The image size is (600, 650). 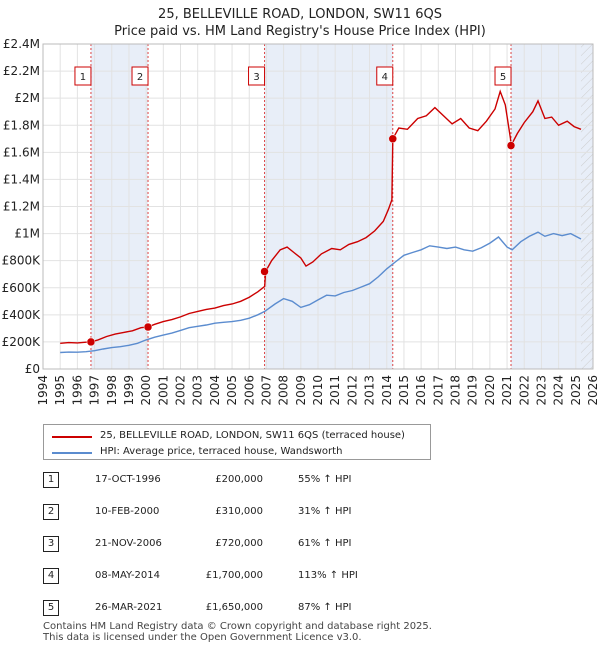 I want to click on x-tick-label: 2003, so click(x=198, y=390).